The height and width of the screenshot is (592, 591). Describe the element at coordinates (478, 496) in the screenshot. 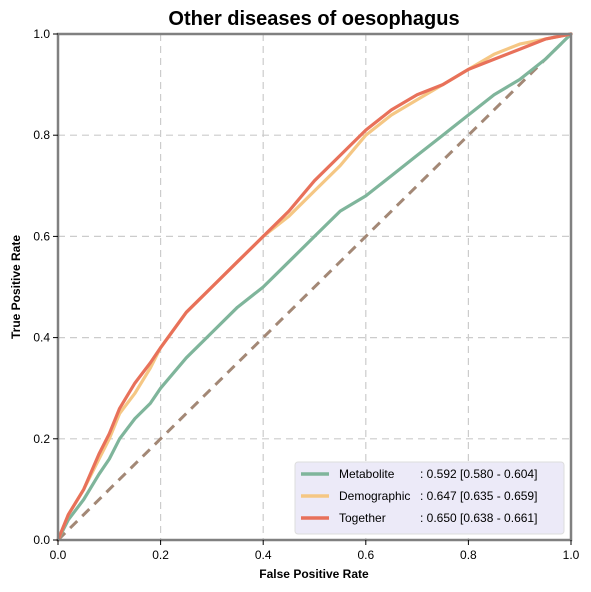

I see `legend-value: : 0.647 [0.635 - 0.659]` at that location.